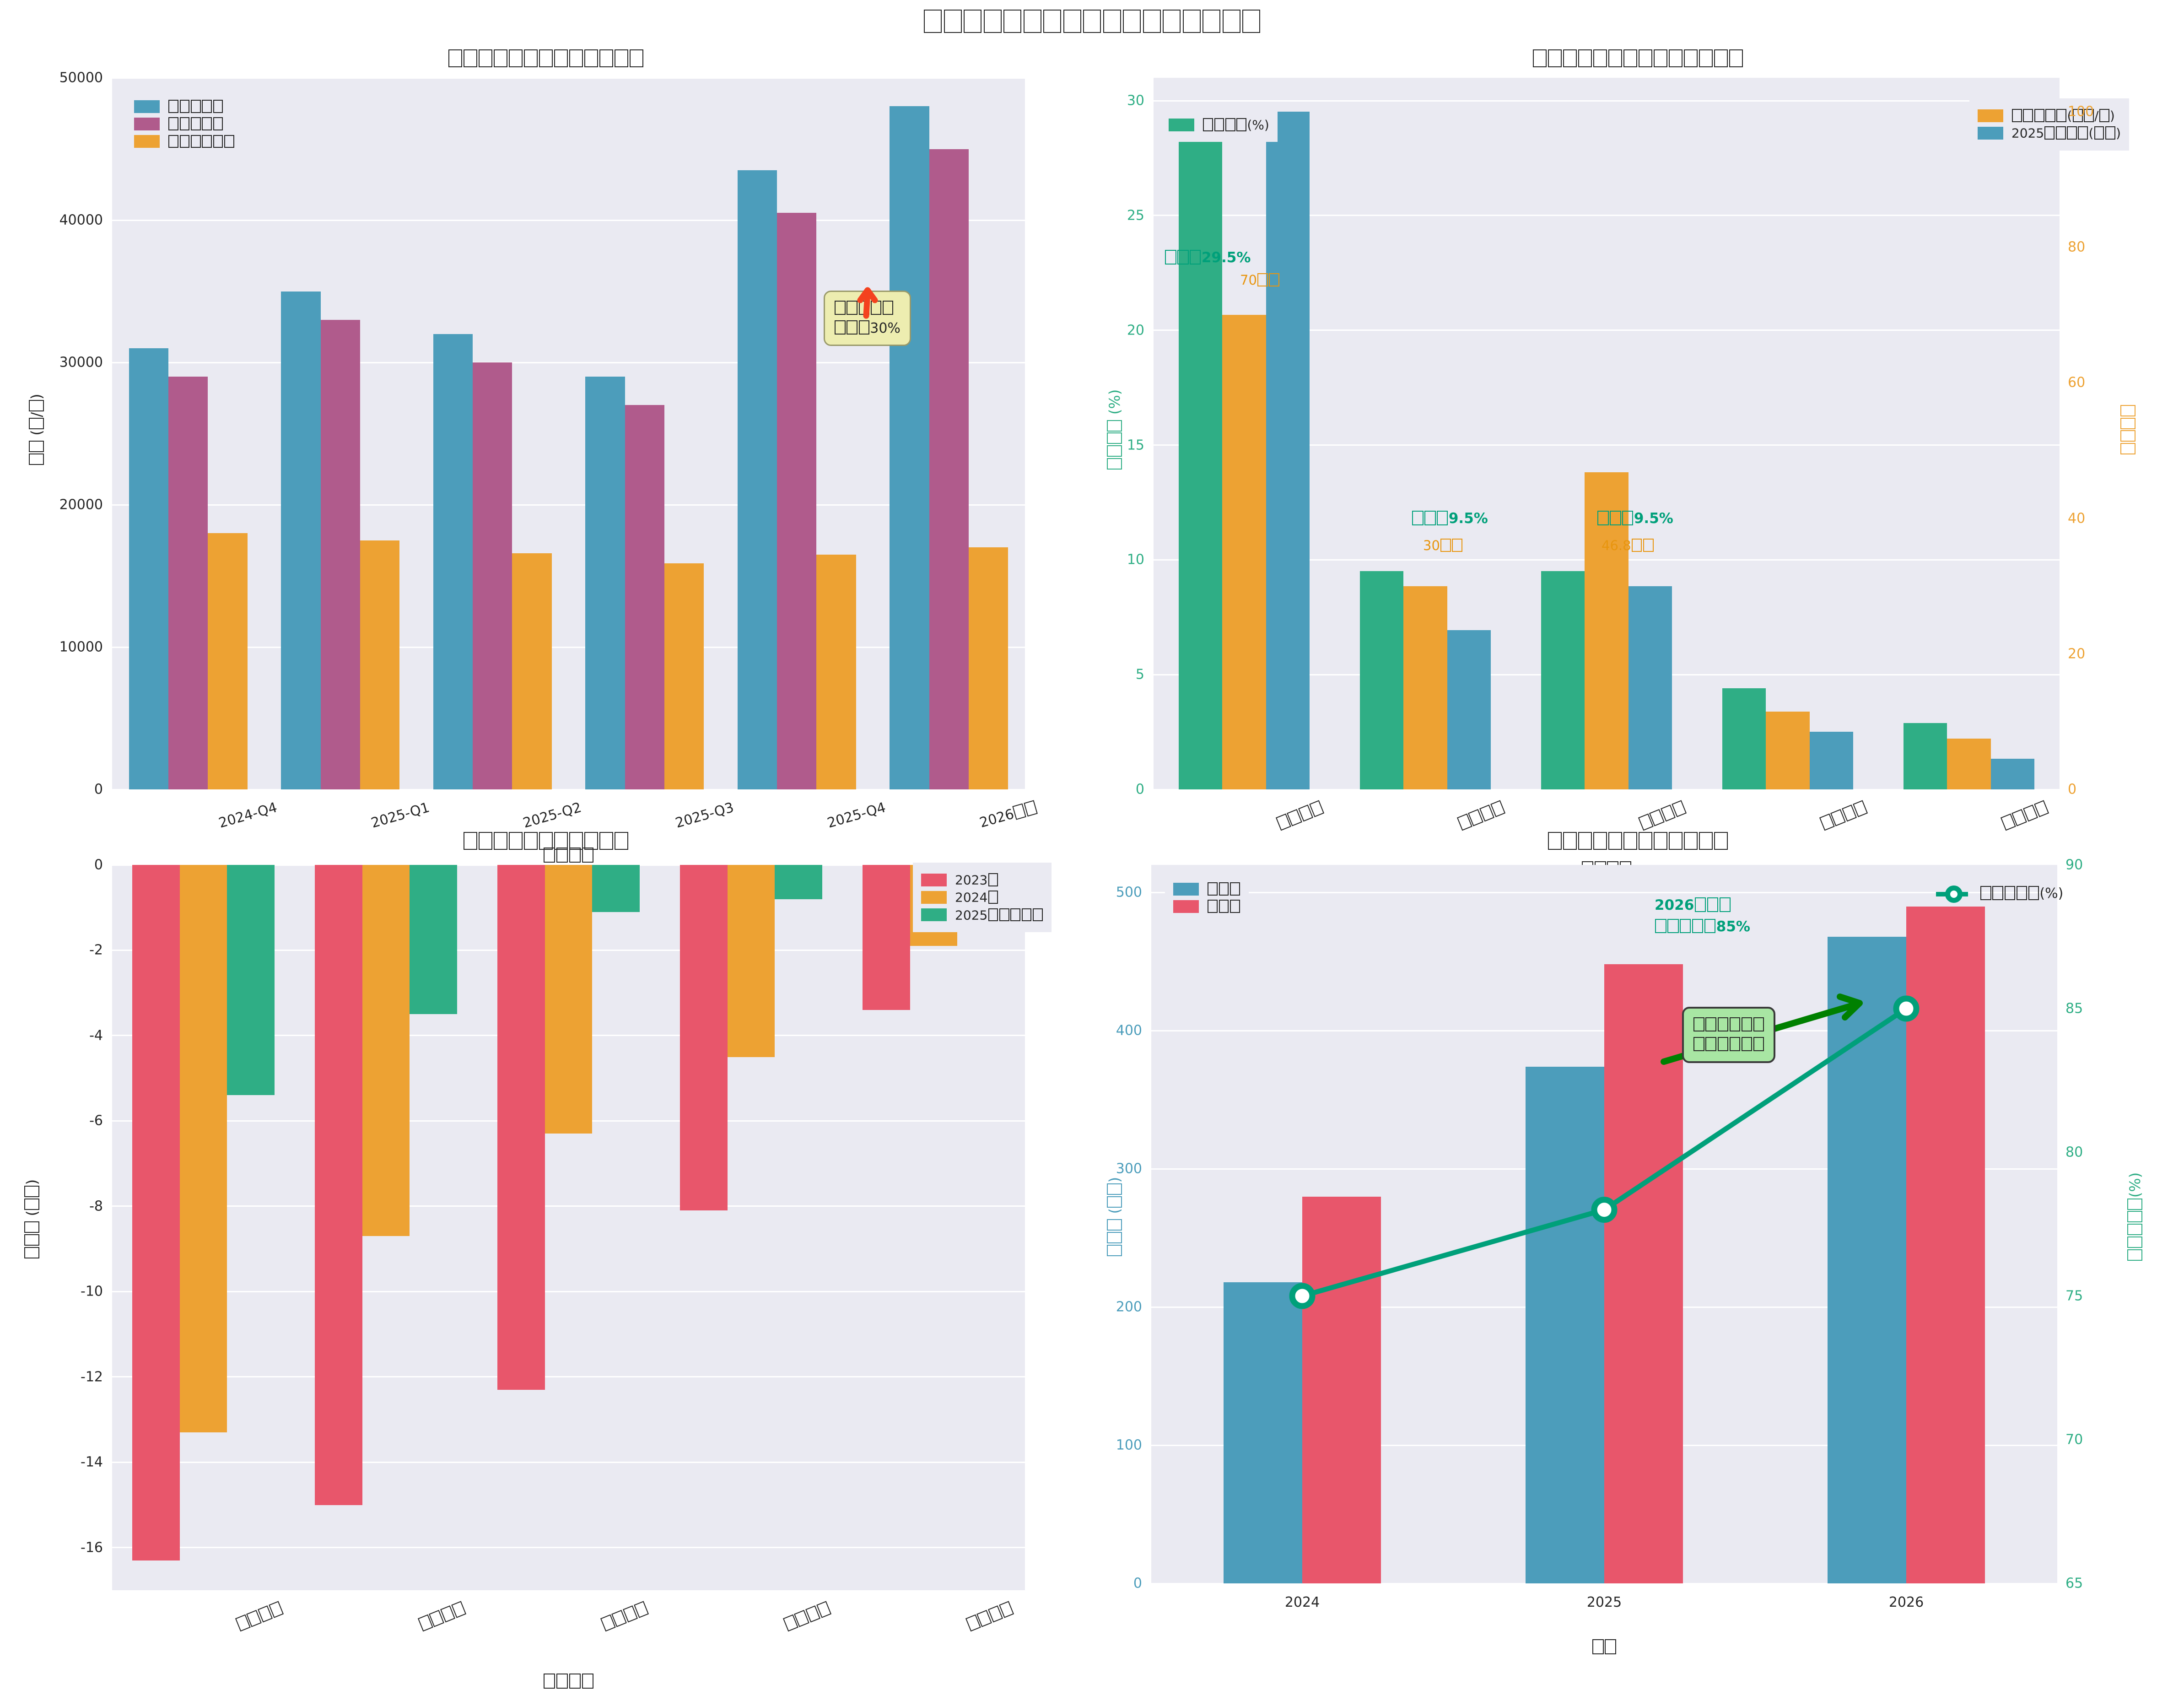 The width and height of the screenshot is (2184, 1690). What do you see at coordinates (1604, 1602) in the screenshot?
I see `axis-tick-label: 2025` at bounding box center [1604, 1602].